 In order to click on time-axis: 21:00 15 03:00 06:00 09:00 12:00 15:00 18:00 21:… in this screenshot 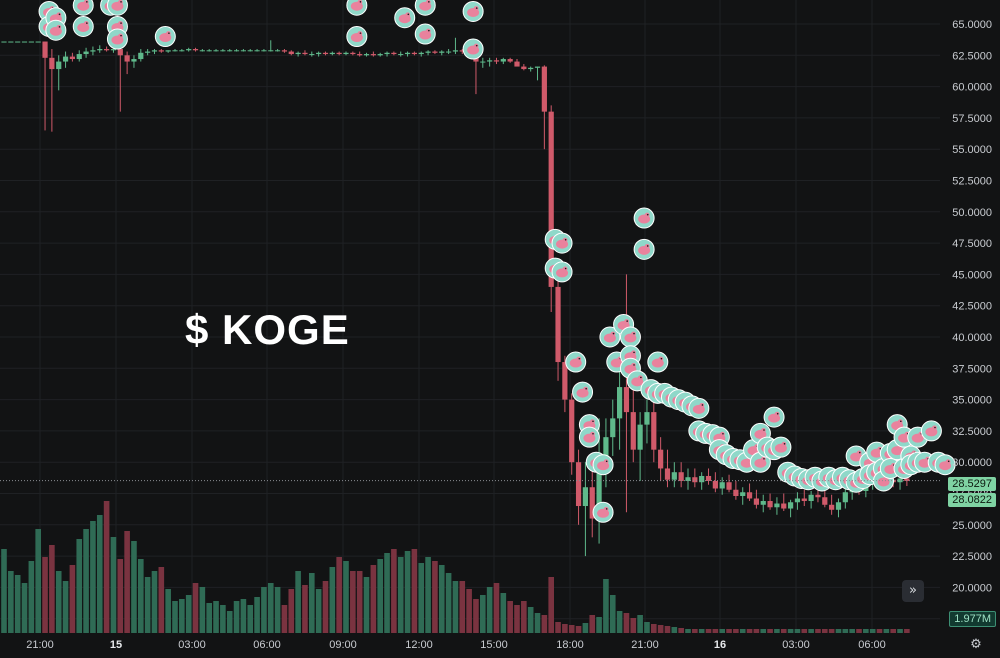, I will do `click(456, 645)`.